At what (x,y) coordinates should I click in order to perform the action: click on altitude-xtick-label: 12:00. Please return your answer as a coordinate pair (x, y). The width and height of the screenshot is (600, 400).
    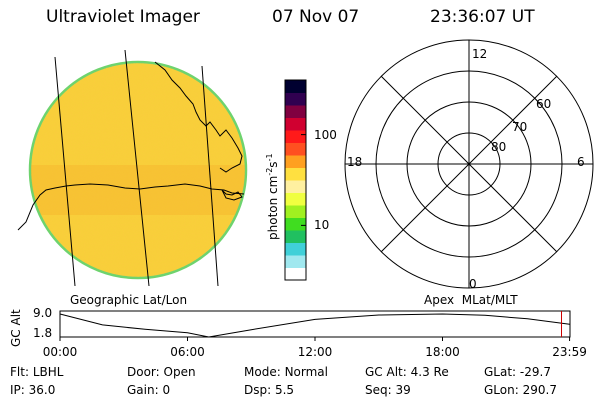
    Looking at the image, I should click on (315, 352).